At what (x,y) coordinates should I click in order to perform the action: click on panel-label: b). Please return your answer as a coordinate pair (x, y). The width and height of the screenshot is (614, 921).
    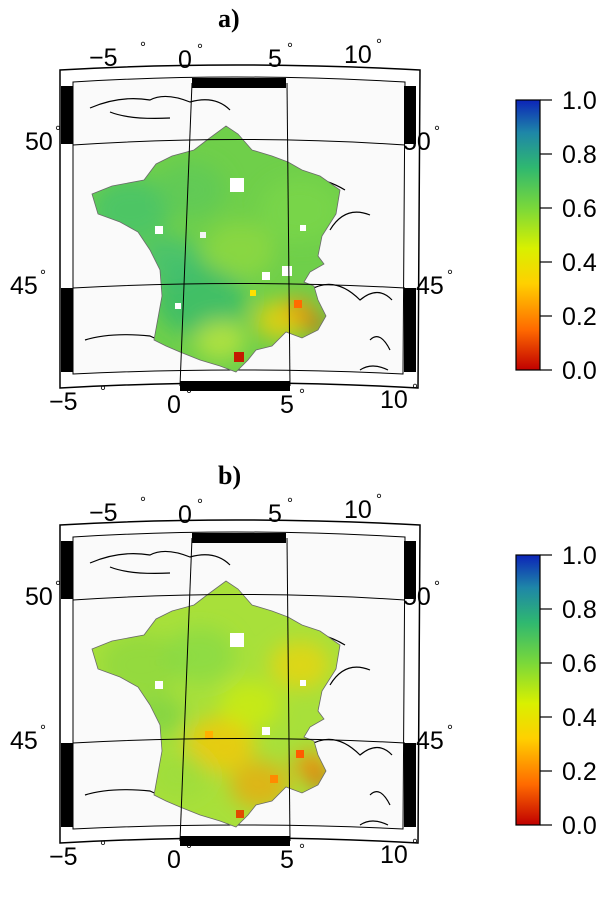
    Looking at the image, I should click on (229, 475).